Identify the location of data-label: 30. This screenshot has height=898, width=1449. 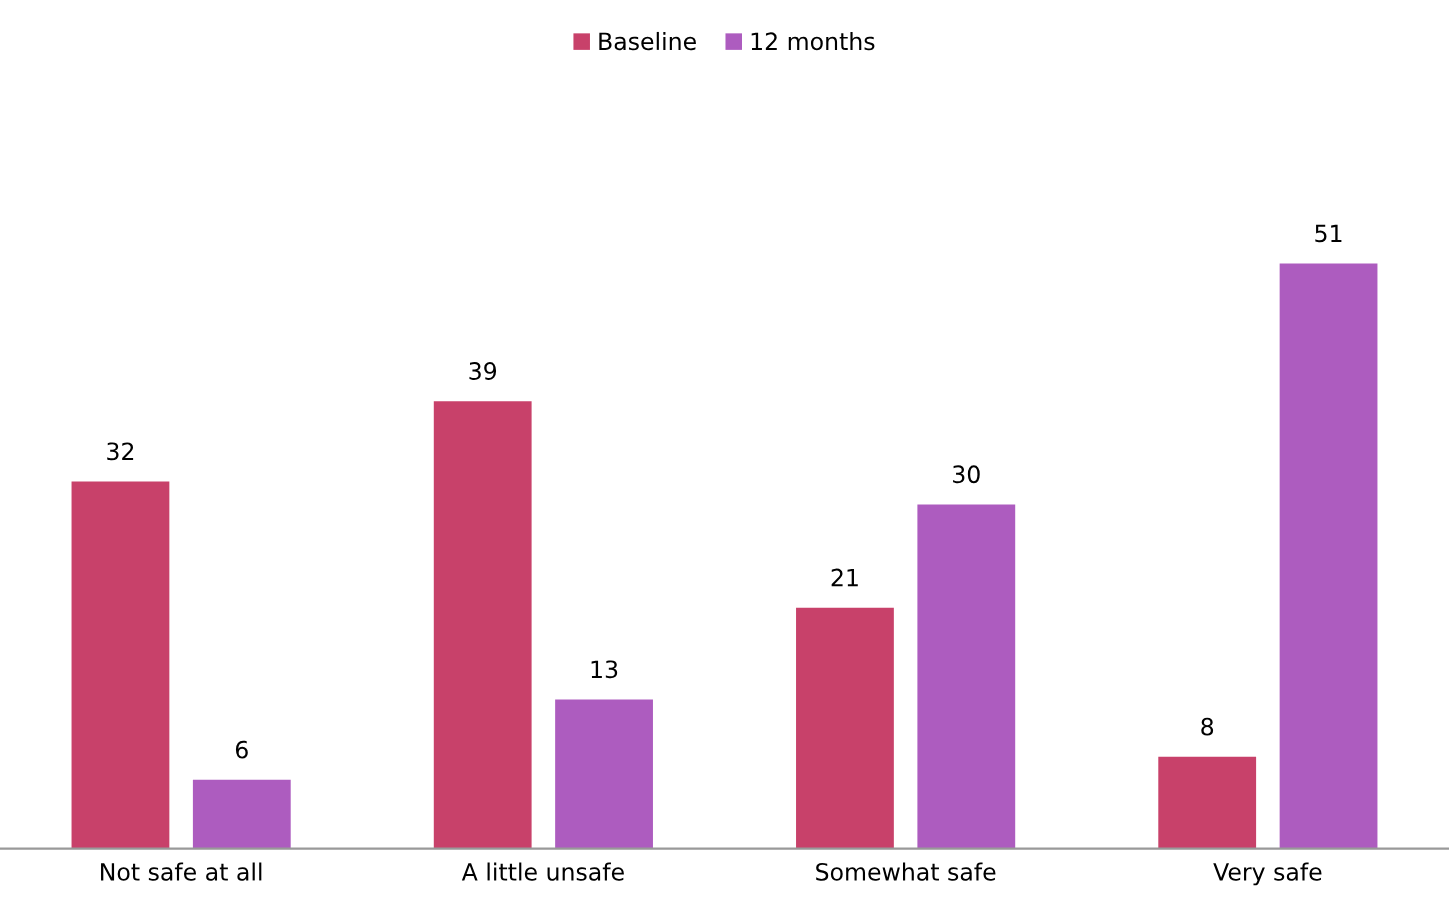
(966, 474).